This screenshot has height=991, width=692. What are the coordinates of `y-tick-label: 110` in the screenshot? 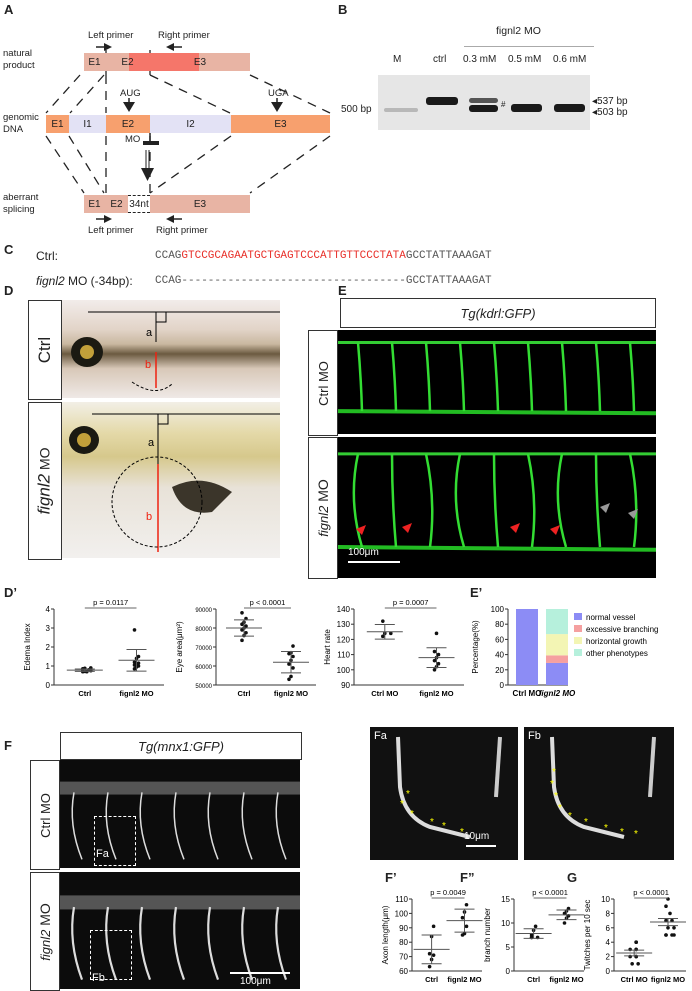 It's located at (343, 655).